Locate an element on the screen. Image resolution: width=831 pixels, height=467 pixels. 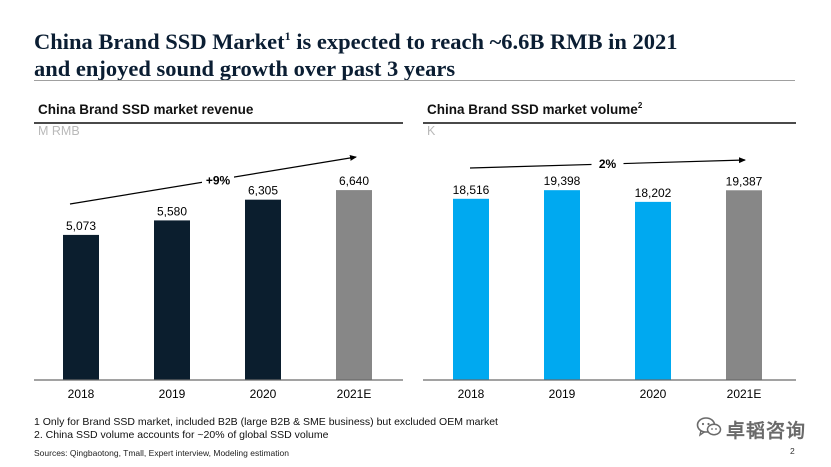
volume-bar-2019 is located at coordinates (562, 285).